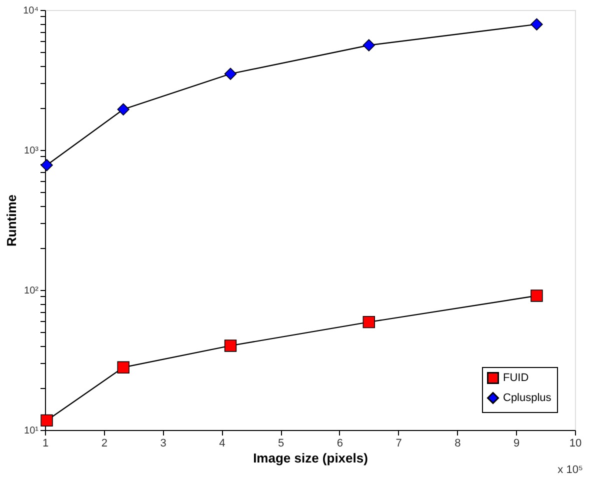 Image resolution: width=594 pixels, height=482 pixels. What do you see at coordinates (45, 444) in the screenshot?
I see `x-tick-label: 1` at bounding box center [45, 444].